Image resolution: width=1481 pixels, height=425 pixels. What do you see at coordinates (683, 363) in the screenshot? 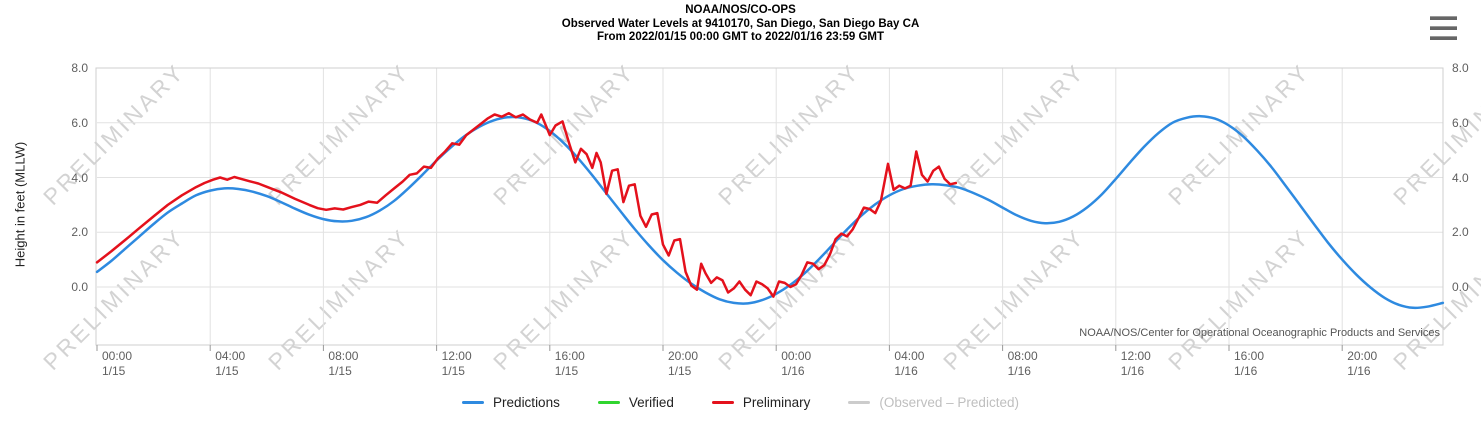
I see `x-tick-label: 20:00 1/15` at bounding box center [683, 363].